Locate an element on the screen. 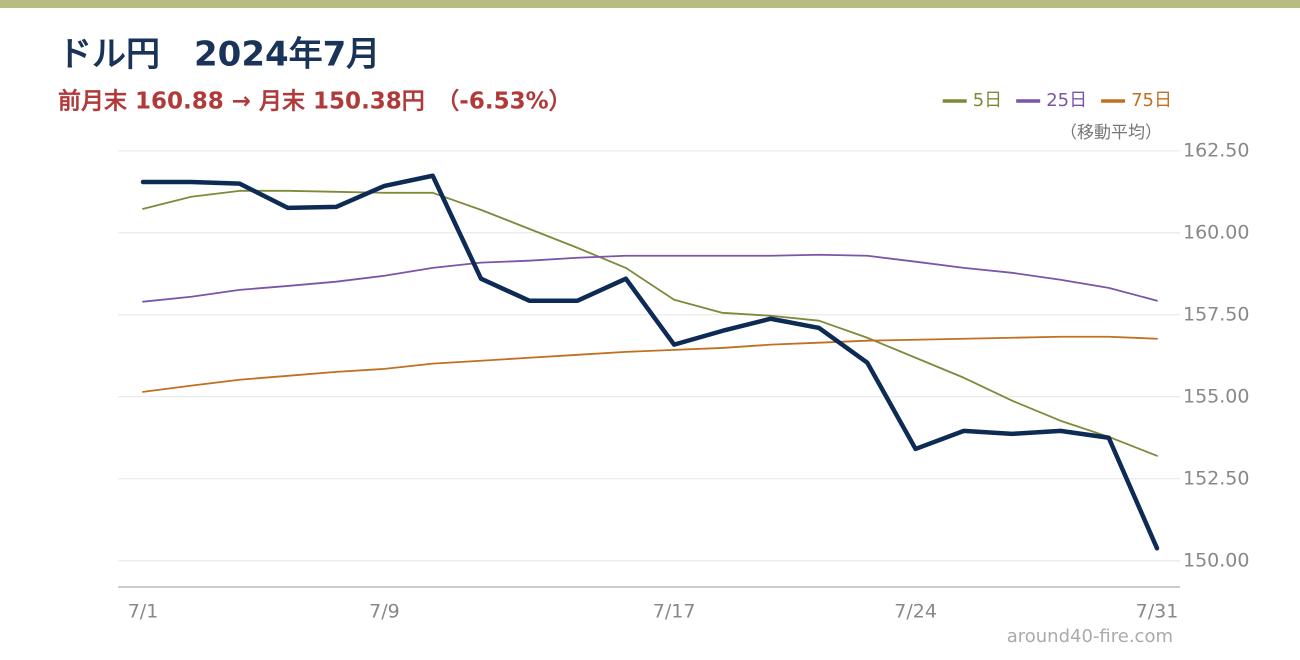 This screenshot has width=1300, height=660. y-tick-label: 155.00 is located at coordinates (1216, 396).